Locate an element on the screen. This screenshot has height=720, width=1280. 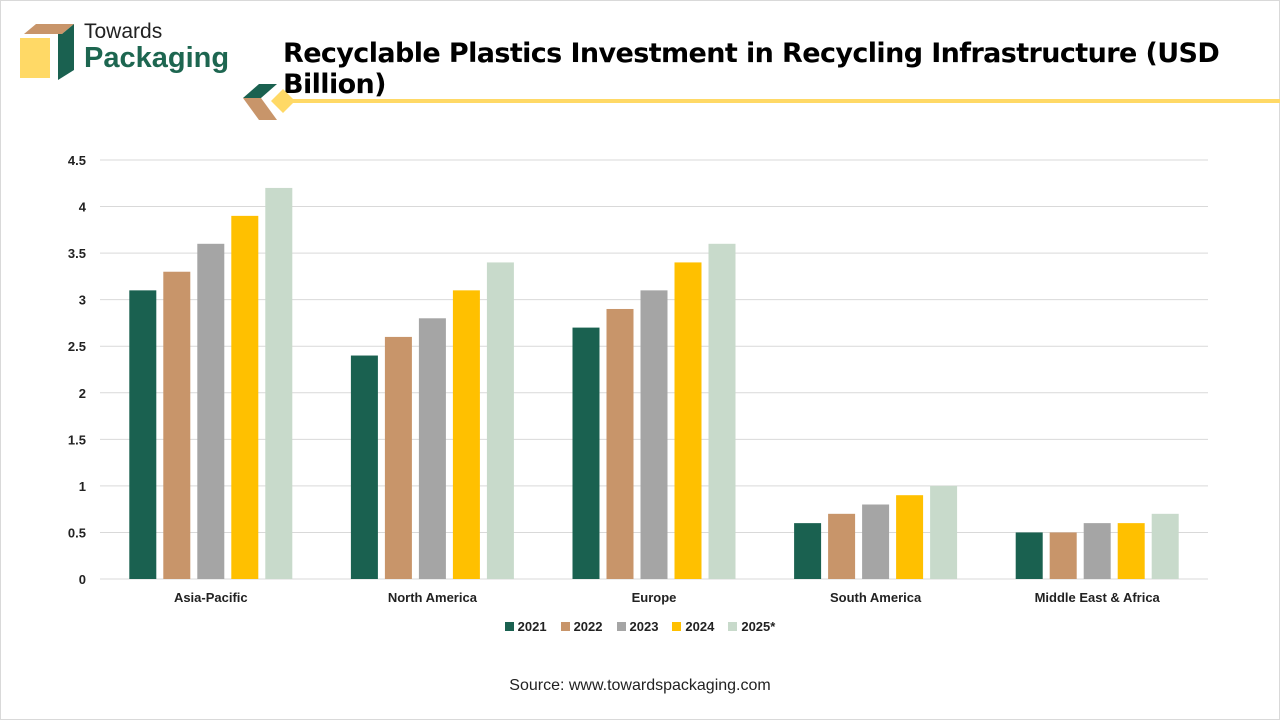
legend-label: 2023 is located at coordinates (644, 626).